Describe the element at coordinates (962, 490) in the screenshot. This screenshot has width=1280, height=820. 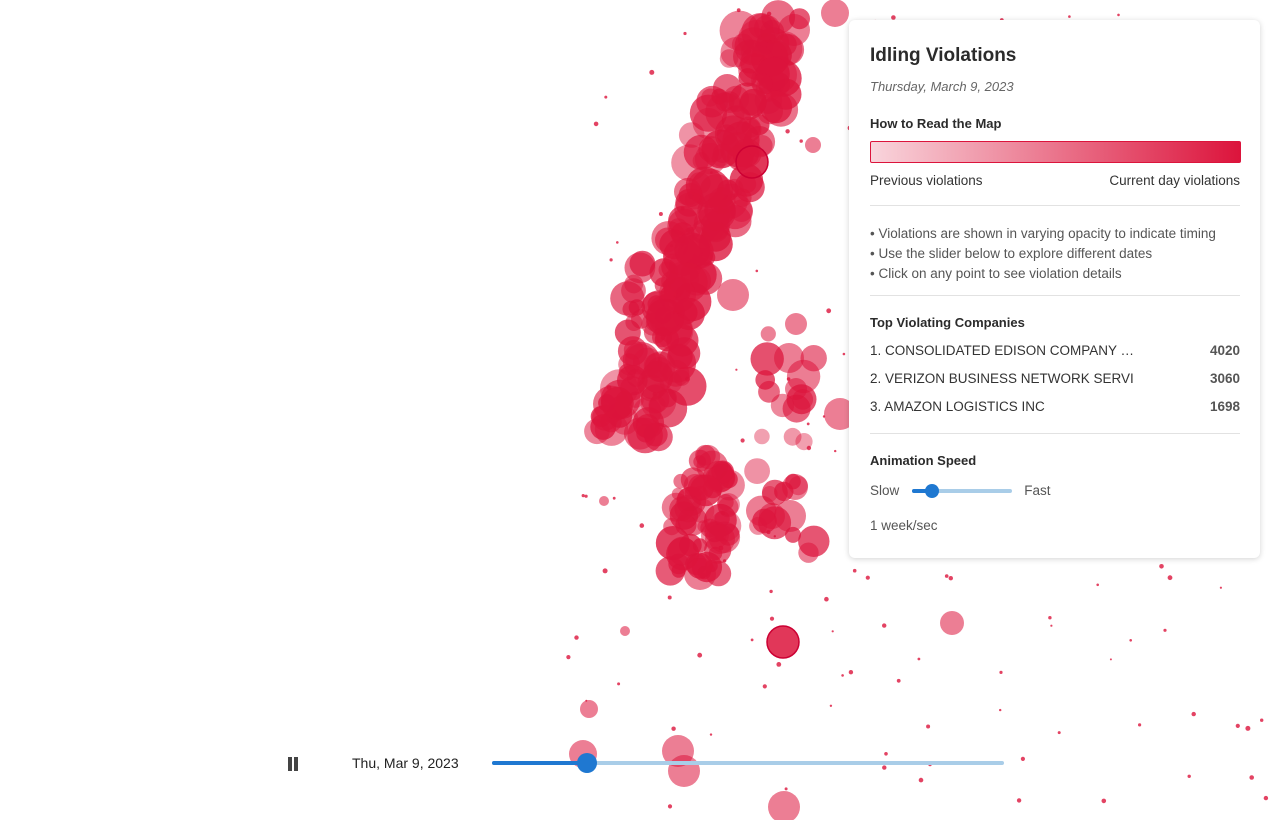
I see `speed-slider` at that location.